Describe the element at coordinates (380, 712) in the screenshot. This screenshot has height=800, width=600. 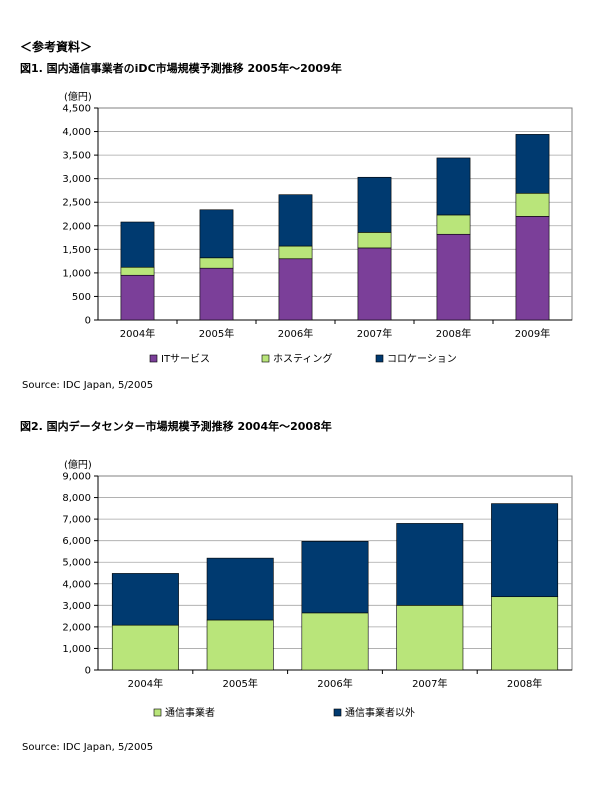
I see `legend-label: 通信事業者以外` at that location.